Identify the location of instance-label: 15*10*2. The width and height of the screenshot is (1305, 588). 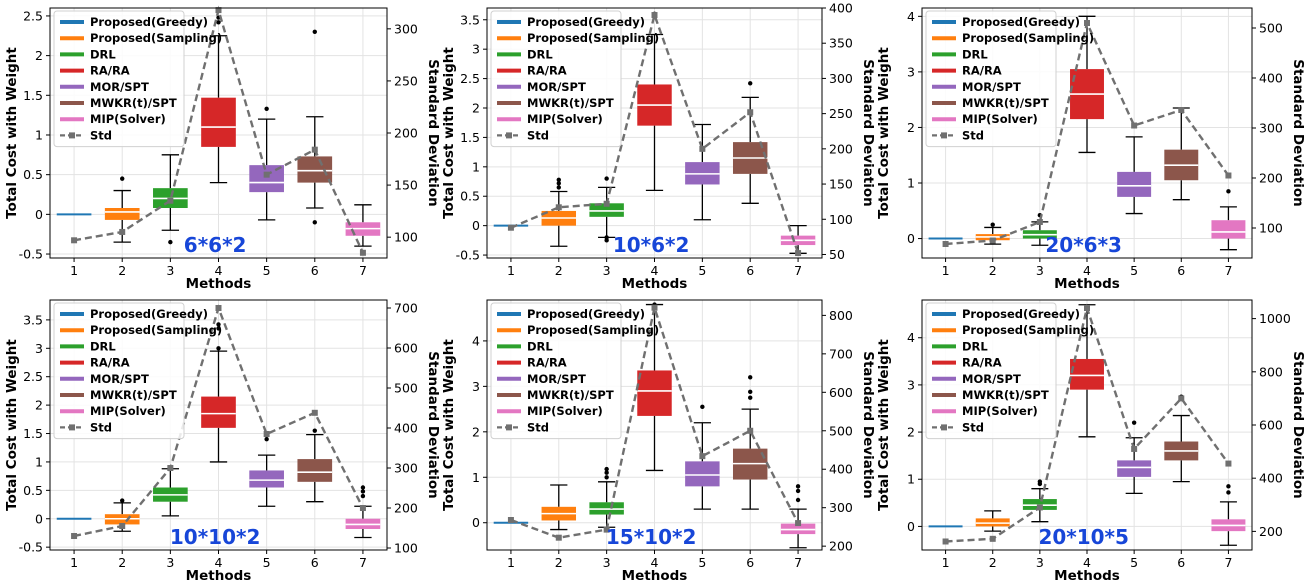
(651, 537).